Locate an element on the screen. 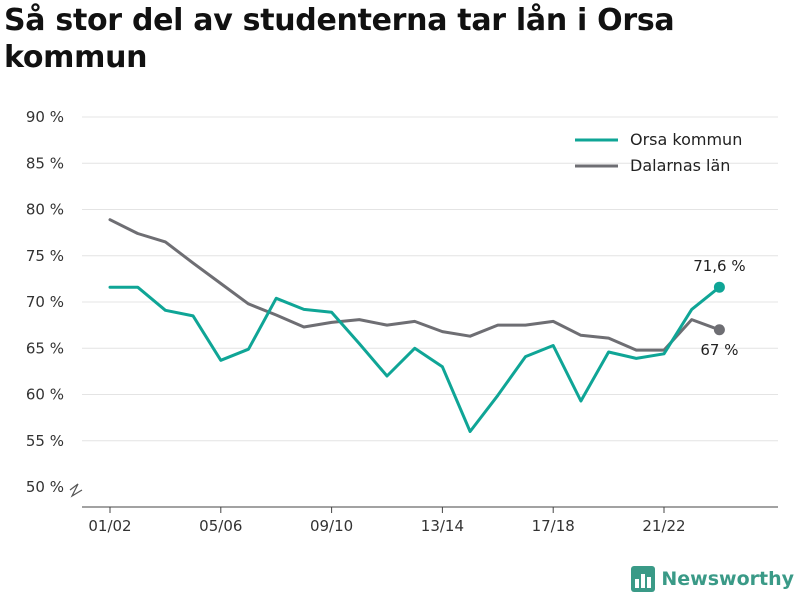 The height and width of the screenshot is (600, 800). bar-chart-logo-icon is located at coordinates (643, 579).